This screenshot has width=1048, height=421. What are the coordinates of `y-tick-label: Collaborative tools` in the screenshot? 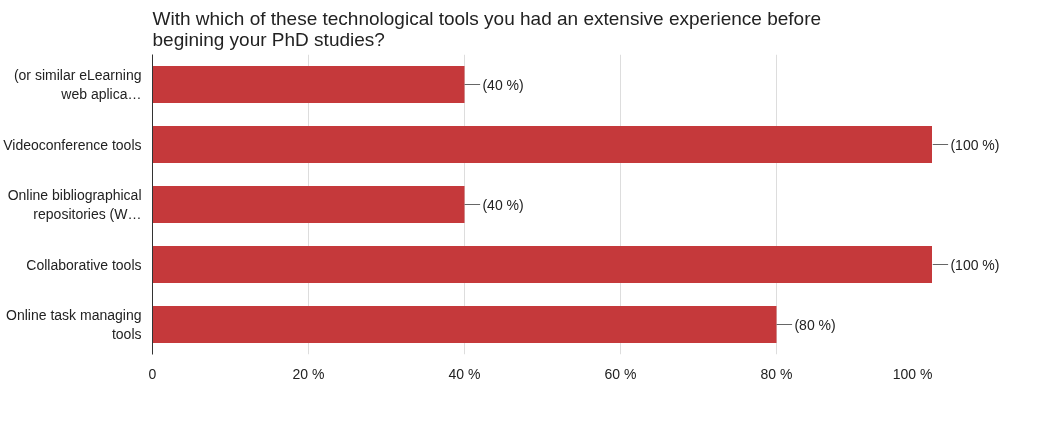 It's located at (84, 264).